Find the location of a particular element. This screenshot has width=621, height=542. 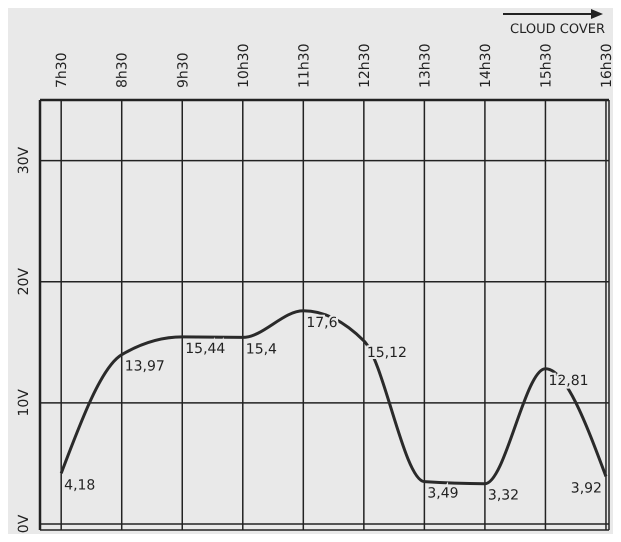

data-label: 3,49 is located at coordinates (443, 494).